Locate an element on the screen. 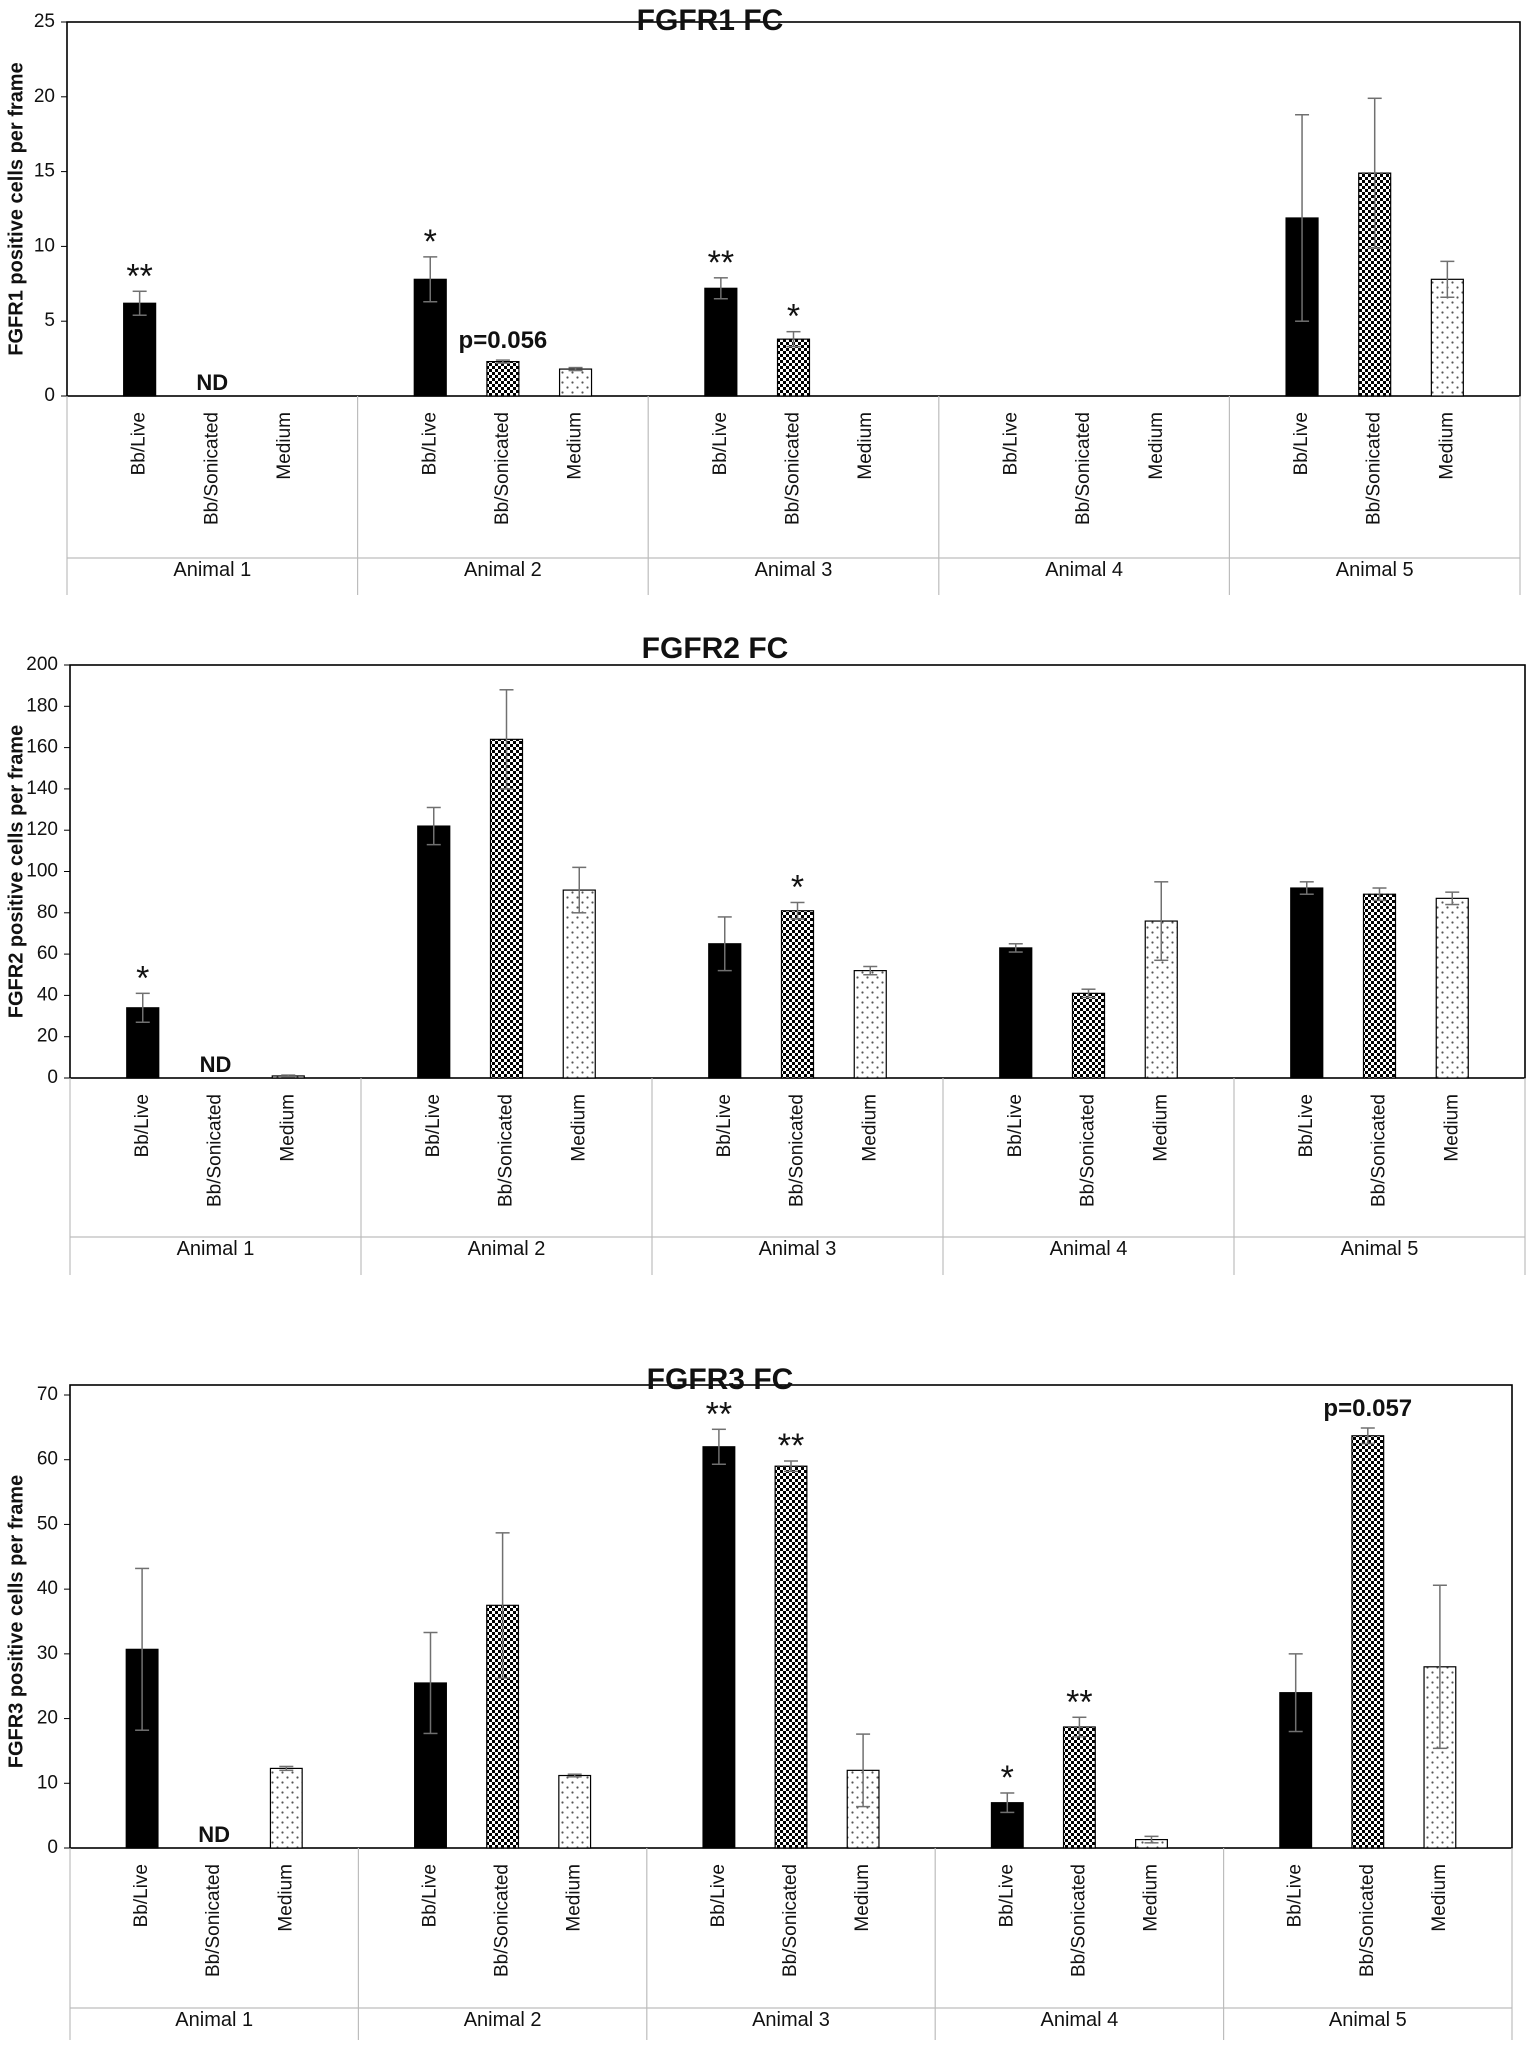  y-tick-label: 120 is located at coordinates (42, 829).